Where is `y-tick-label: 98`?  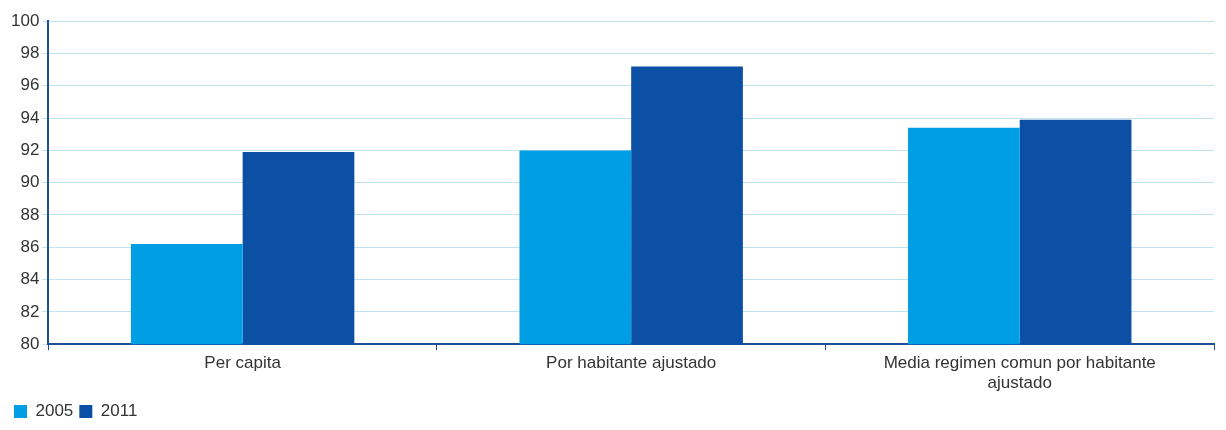
y-tick-label: 98 is located at coordinates (30, 53).